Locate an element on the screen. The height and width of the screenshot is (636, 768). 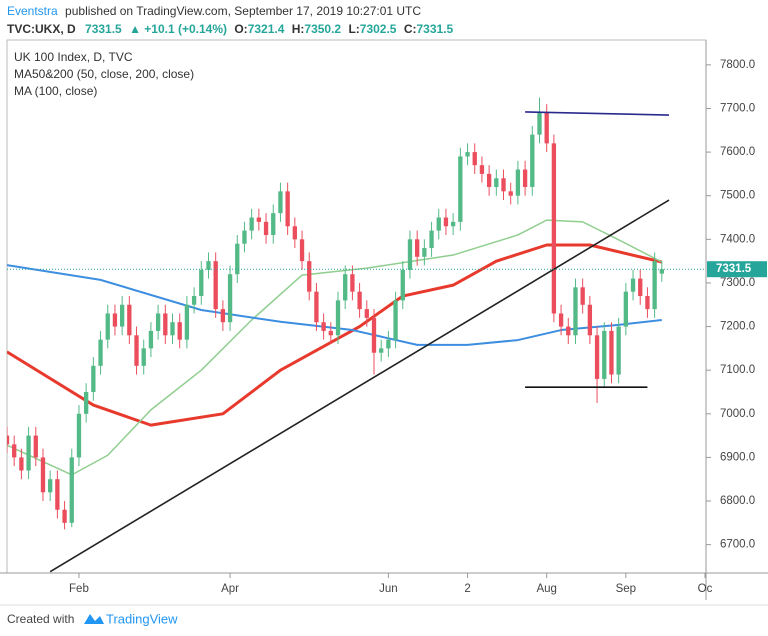
ohlc-label: C: is located at coordinates (410, 29).